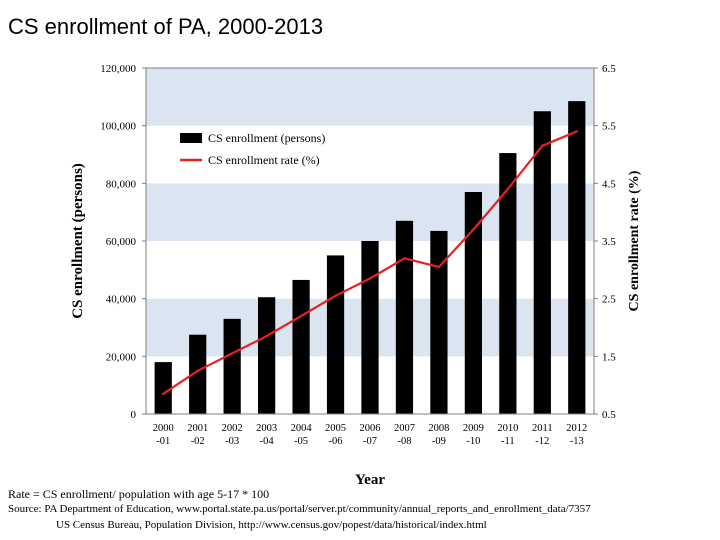  What do you see at coordinates (166, 26) in the screenshot?
I see `slide-title: CS enrollment of PA, 2000-2013` at bounding box center [166, 26].